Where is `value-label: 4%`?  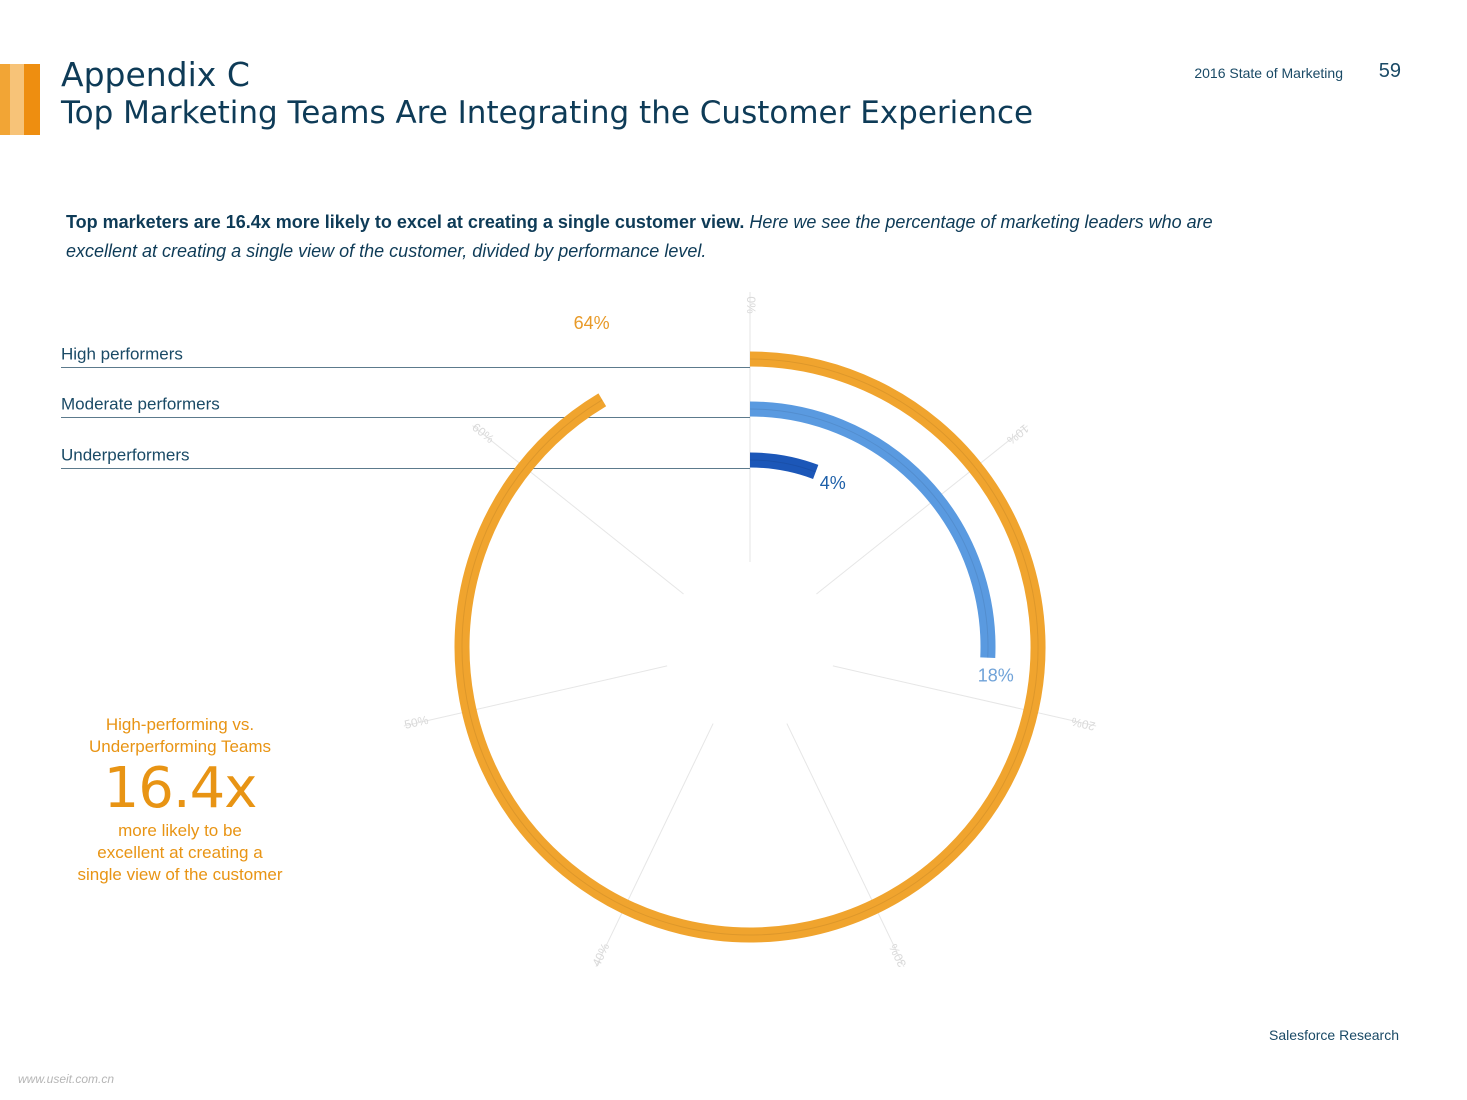
value-label: 4% is located at coordinates (833, 483).